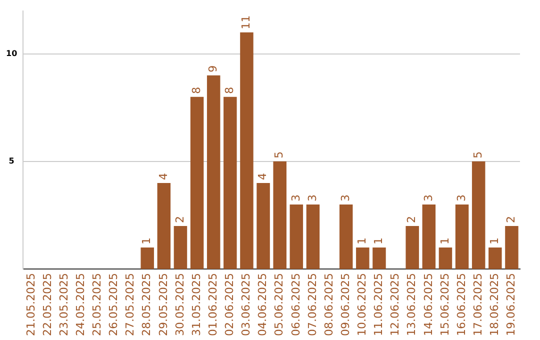  What do you see at coordinates (229, 304) in the screenshot?
I see `x-tick-label: 02.06.2025` at bounding box center [229, 304].